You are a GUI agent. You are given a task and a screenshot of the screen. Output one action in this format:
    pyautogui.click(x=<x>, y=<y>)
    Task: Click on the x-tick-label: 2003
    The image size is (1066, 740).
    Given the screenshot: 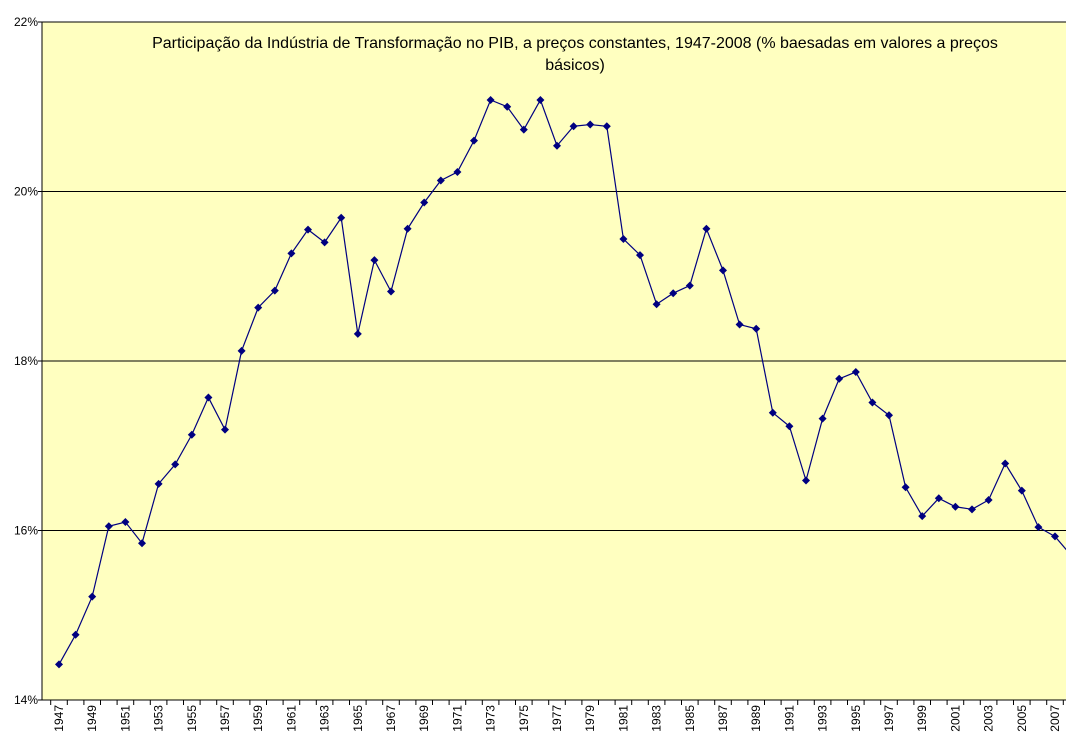 What is the action you would take?
    pyautogui.click(x=989, y=718)
    